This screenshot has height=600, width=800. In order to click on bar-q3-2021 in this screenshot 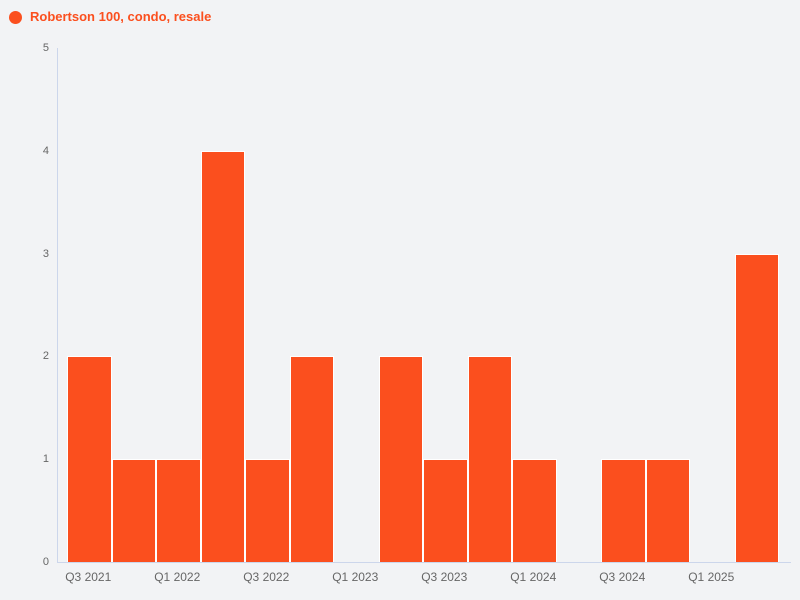, I will do `click(89, 459)`.